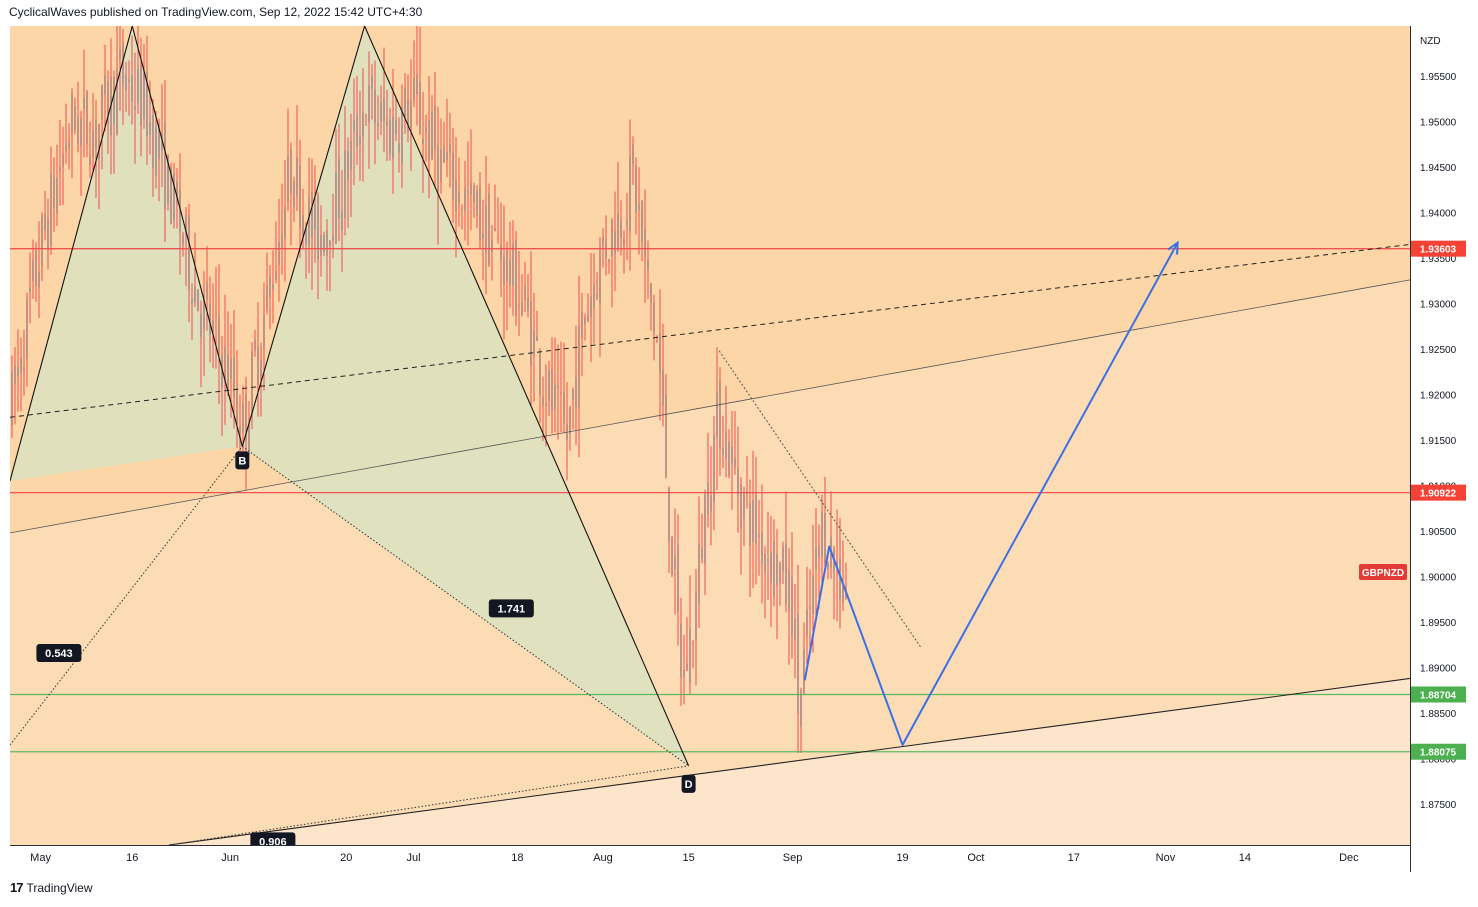 The height and width of the screenshot is (907, 1478). I want to click on symbol-tag-bg, so click(1383, 572).